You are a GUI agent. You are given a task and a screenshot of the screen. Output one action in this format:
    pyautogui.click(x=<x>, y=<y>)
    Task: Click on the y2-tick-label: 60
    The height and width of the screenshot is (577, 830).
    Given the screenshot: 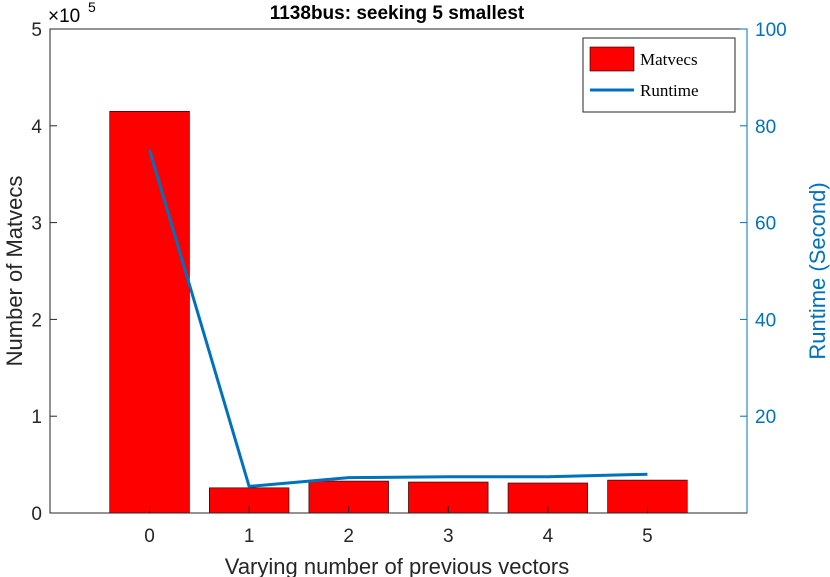 What is the action you would take?
    pyautogui.click(x=765, y=224)
    